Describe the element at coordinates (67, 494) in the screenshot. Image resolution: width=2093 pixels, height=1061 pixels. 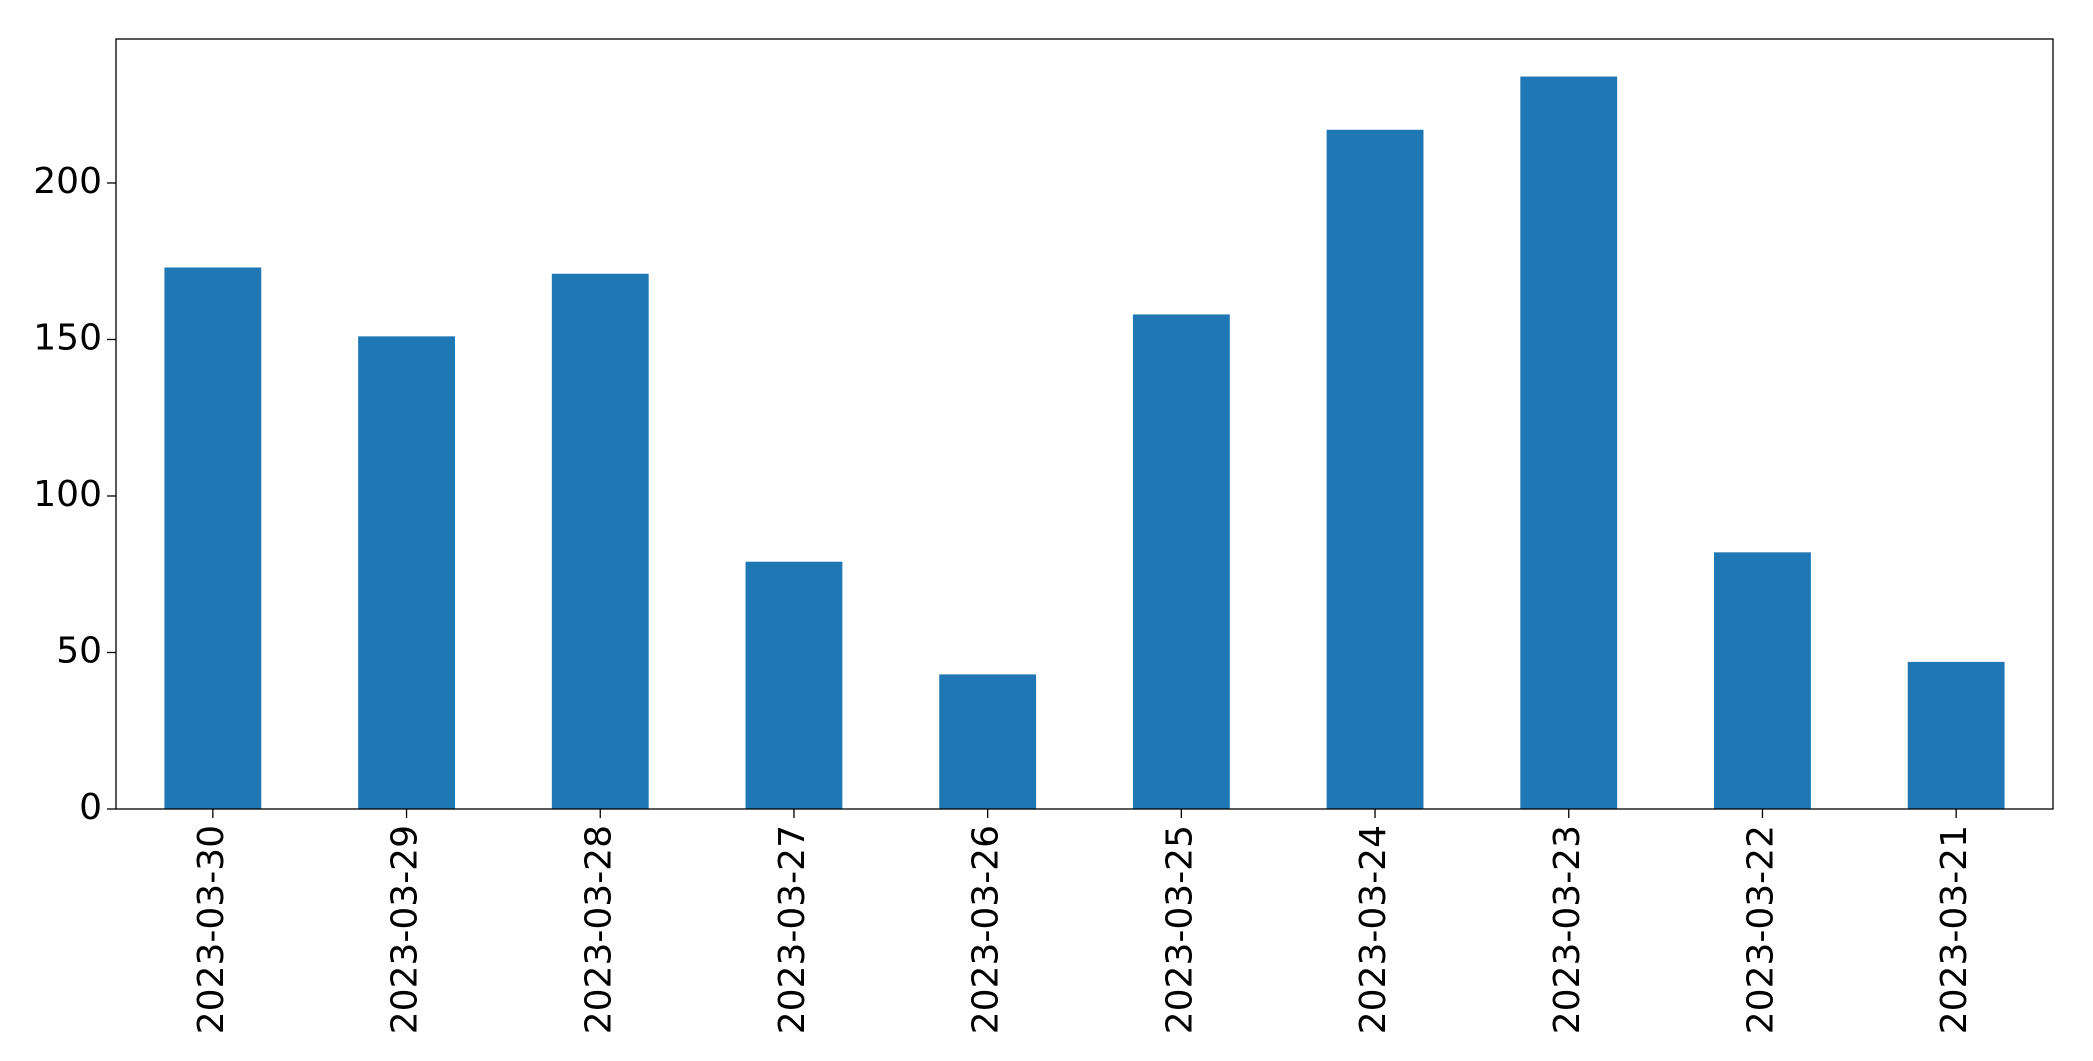
I see `y-tick-label: 100` at that location.